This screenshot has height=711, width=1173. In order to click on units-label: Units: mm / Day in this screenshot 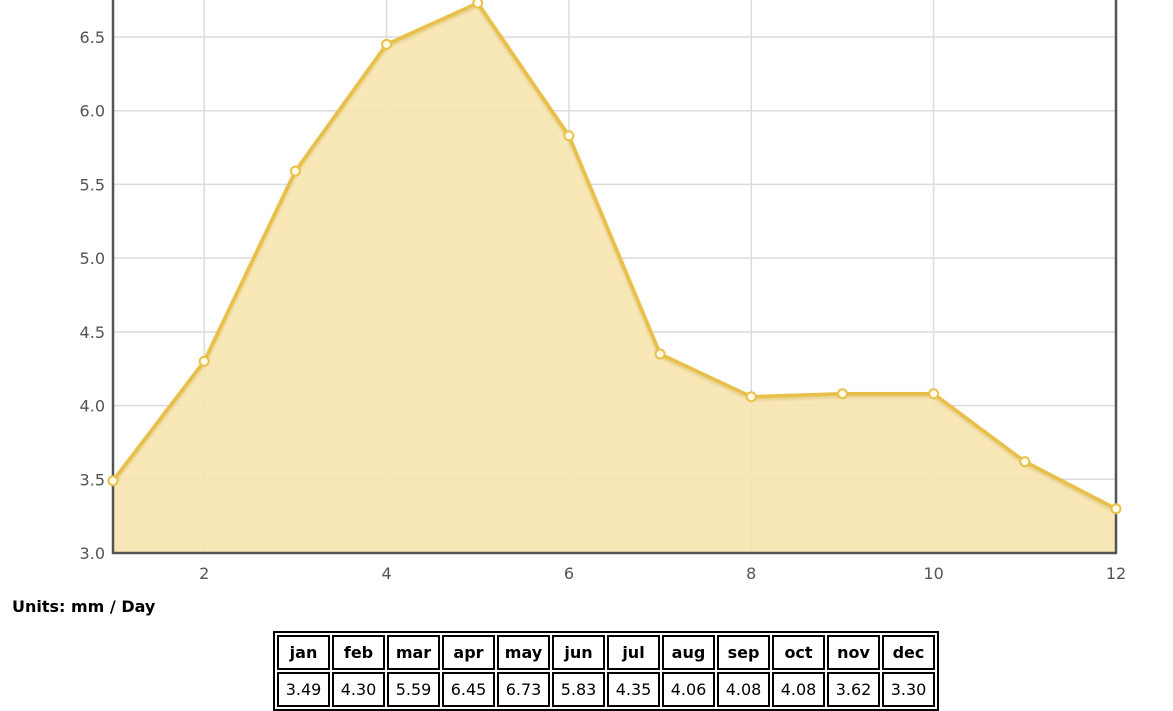, I will do `click(84, 606)`.